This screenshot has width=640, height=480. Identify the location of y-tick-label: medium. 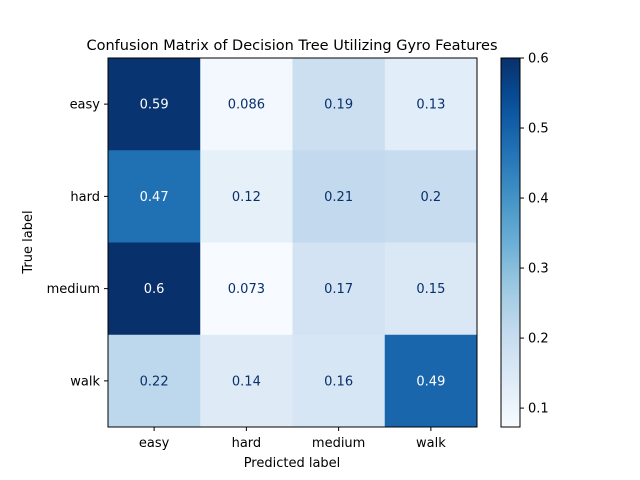
(73, 289).